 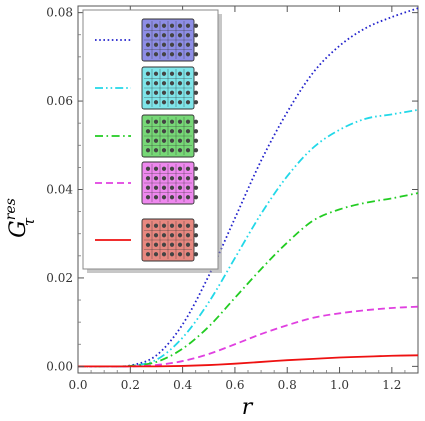 I want to click on y-axis-title-superscript: res, so click(x=11, y=209).